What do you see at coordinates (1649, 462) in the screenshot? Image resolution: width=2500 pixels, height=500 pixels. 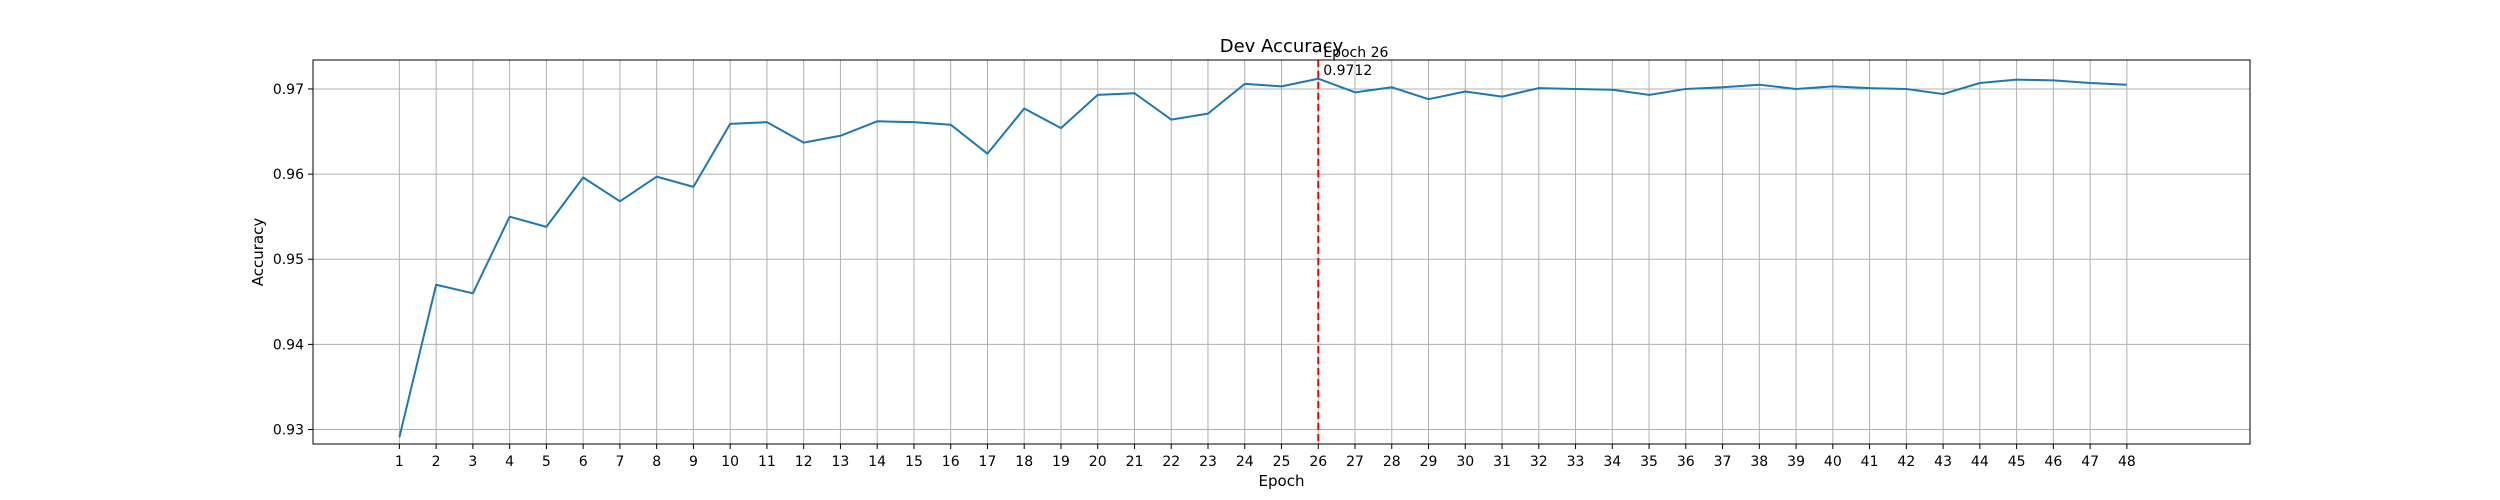 I see `x-tick-label: 35` at bounding box center [1649, 462].